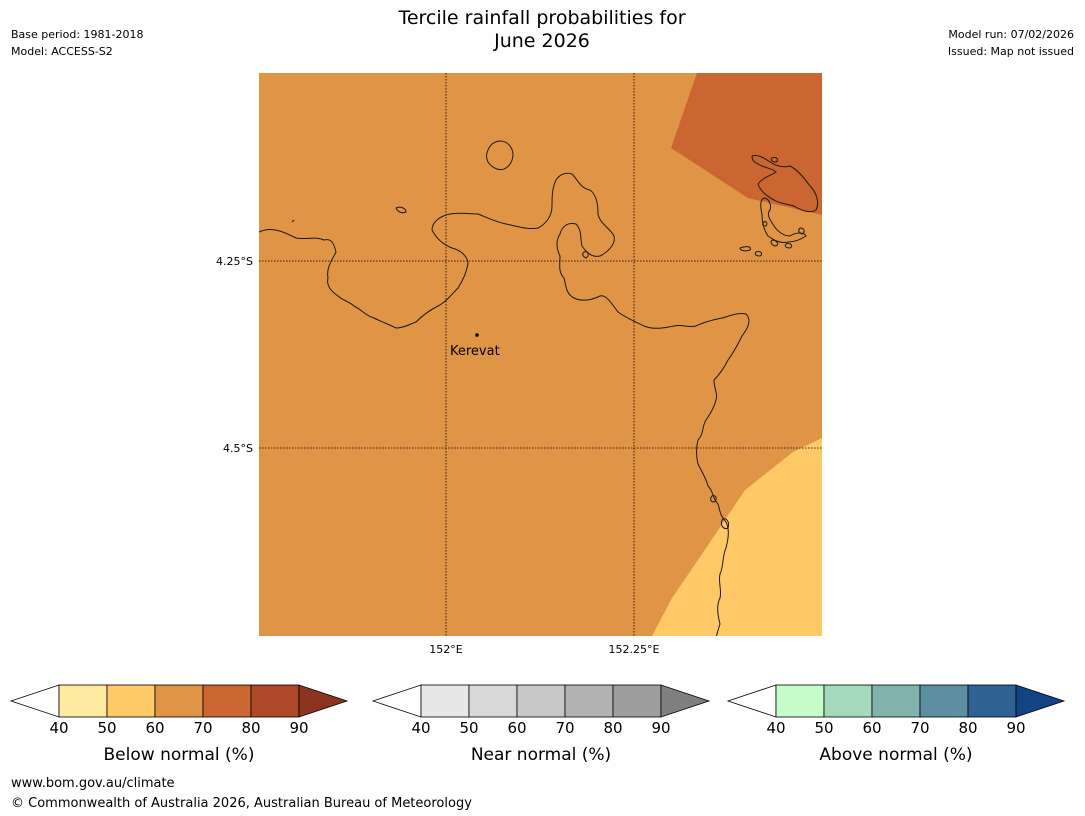 The height and width of the screenshot is (816, 1085). What do you see at coordinates (93, 783) in the screenshot?
I see `footer-url: www.bom.gov.au/climate` at bounding box center [93, 783].